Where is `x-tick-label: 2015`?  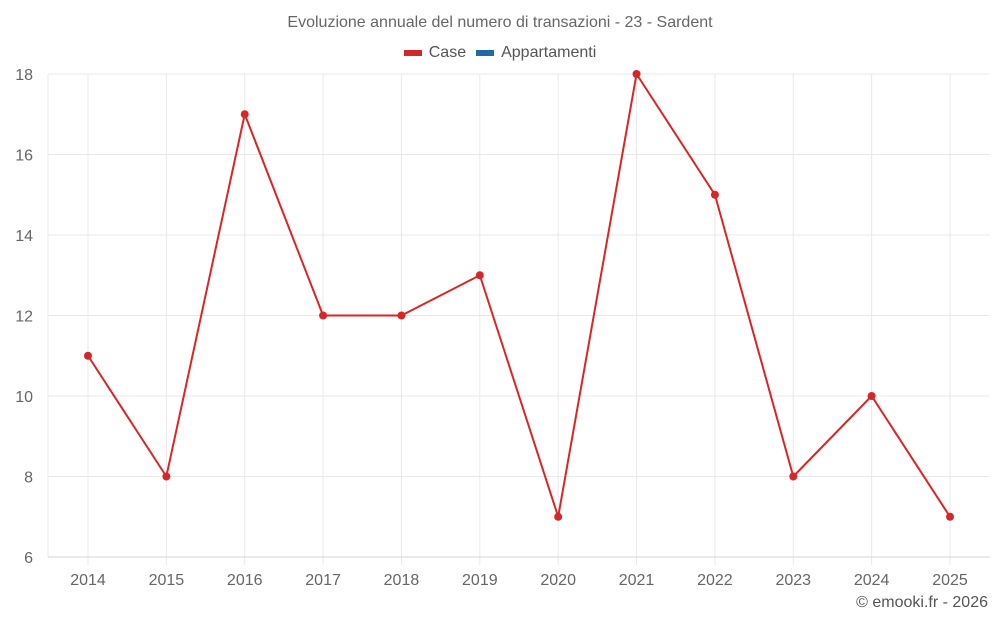 x-tick-label: 2015 is located at coordinates (167, 580).